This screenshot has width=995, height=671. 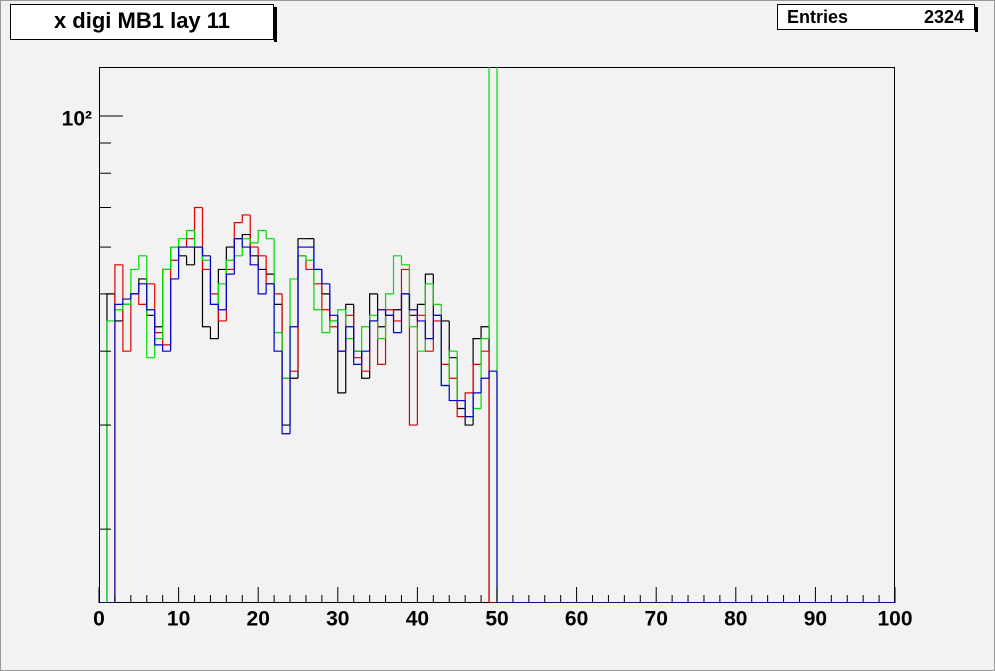 What do you see at coordinates (99, 619) in the screenshot?
I see `x-tick-label: 0` at bounding box center [99, 619].